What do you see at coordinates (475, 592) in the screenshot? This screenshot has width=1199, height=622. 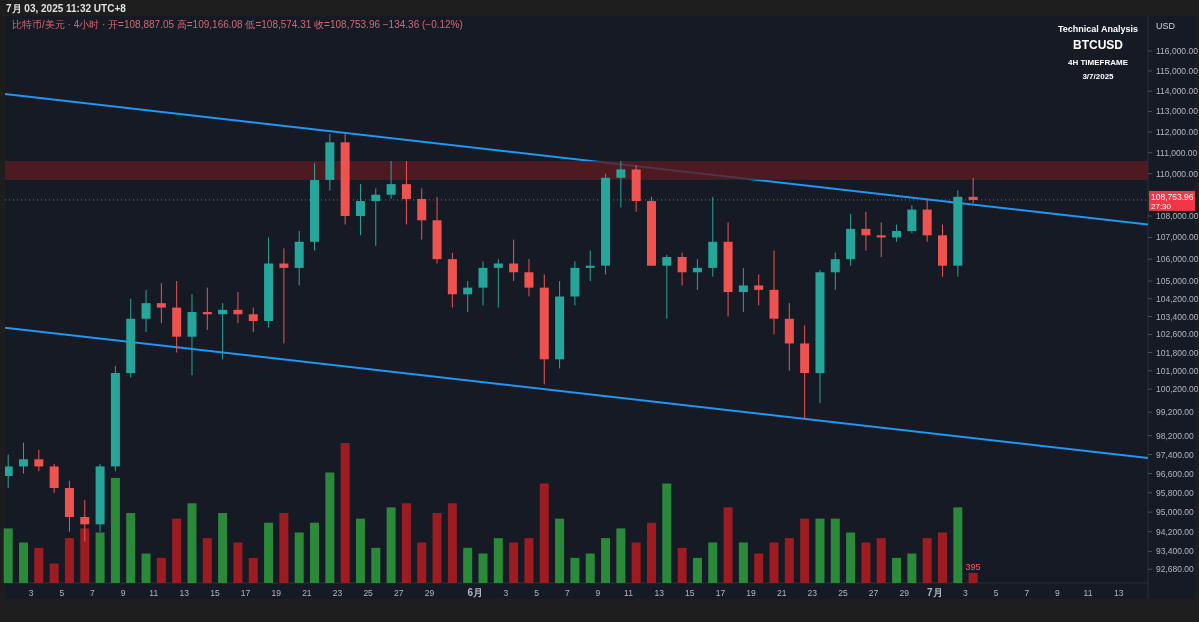 I see `x-tick-label: 6月` at bounding box center [475, 592].